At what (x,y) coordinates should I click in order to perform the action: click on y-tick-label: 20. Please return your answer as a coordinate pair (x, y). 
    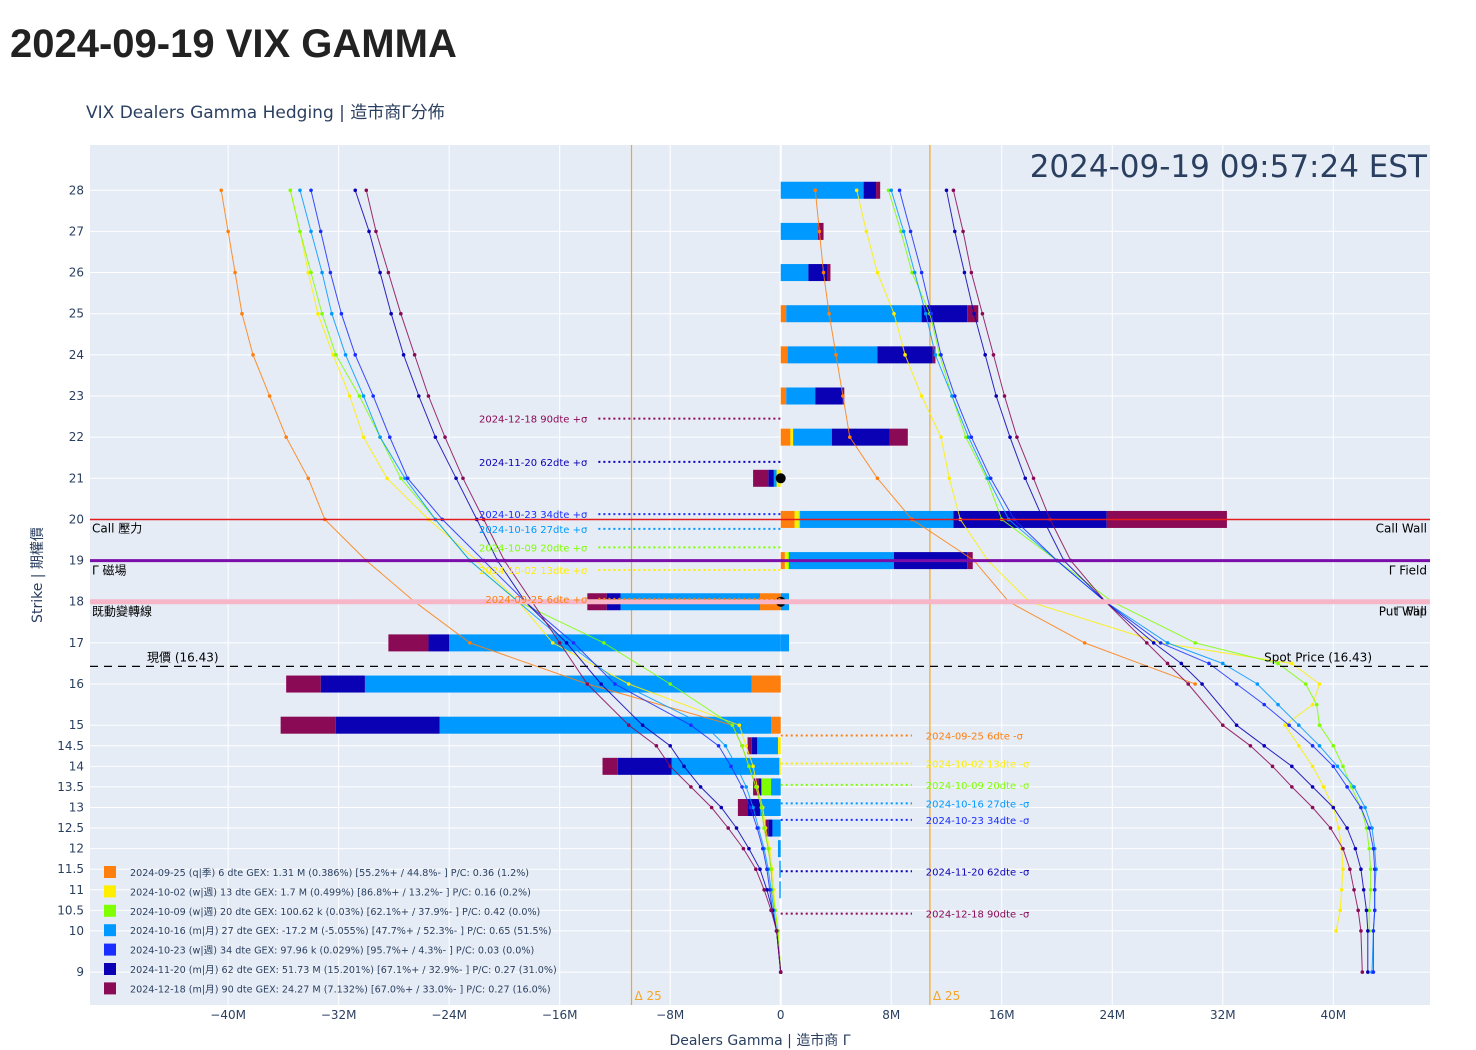
    Looking at the image, I should click on (76, 519).